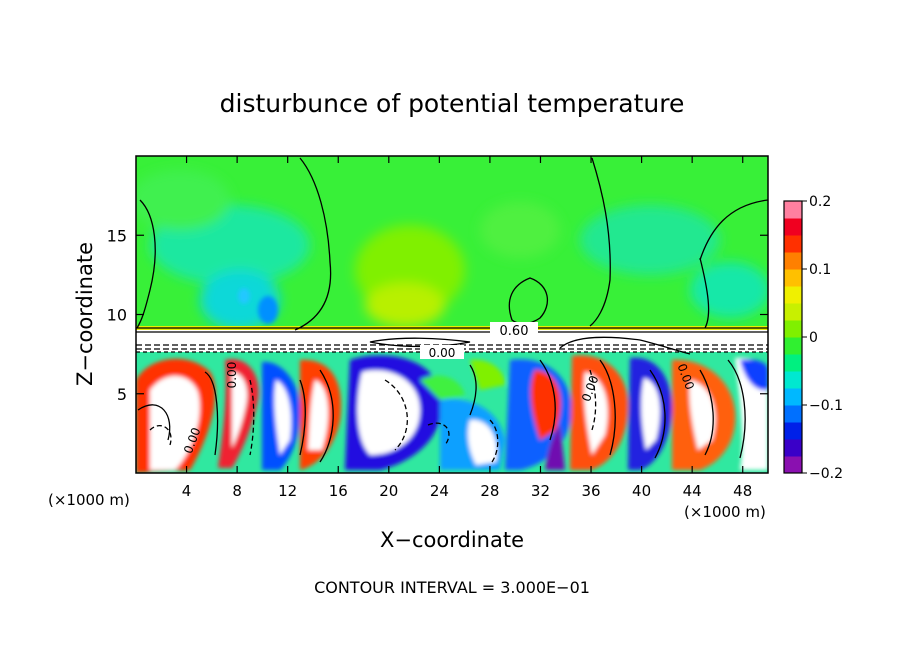 This screenshot has height=654, width=904. What do you see at coordinates (692, 491) in the screenshot?
I see `x-tick-label: 44` at bounding box center [692, 491].